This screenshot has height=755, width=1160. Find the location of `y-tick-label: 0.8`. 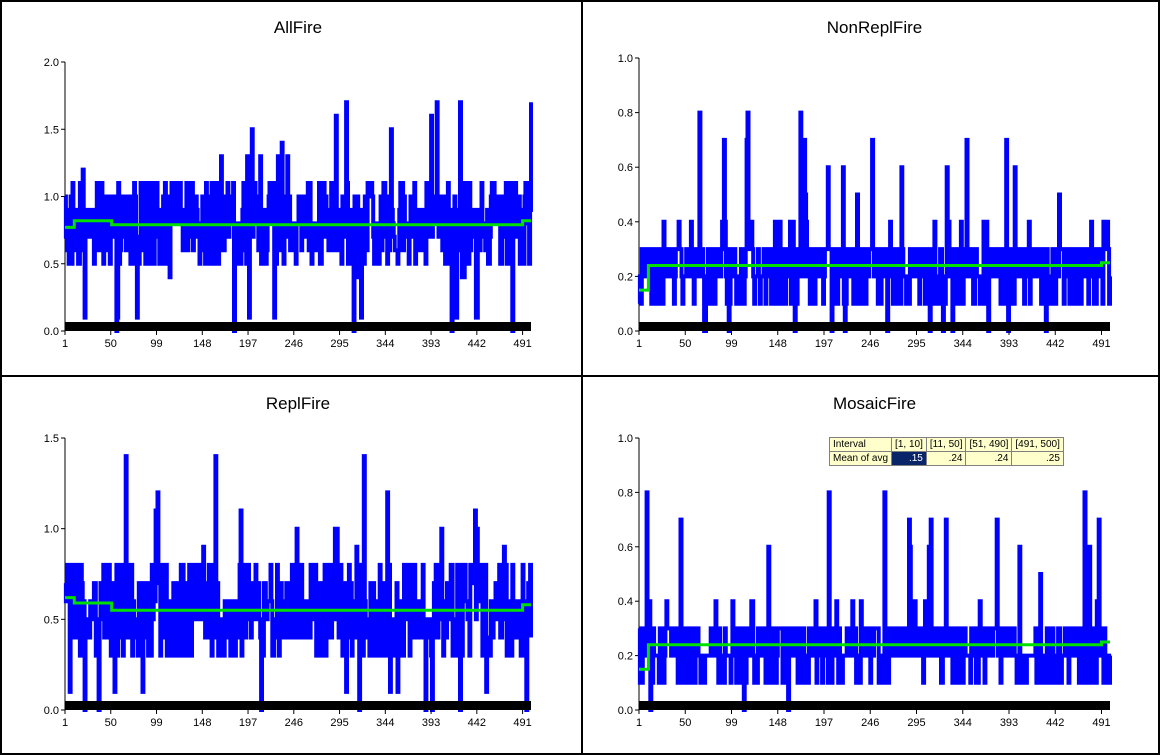

y-tick-label: 0.8 is located at coordinates (625, 493).